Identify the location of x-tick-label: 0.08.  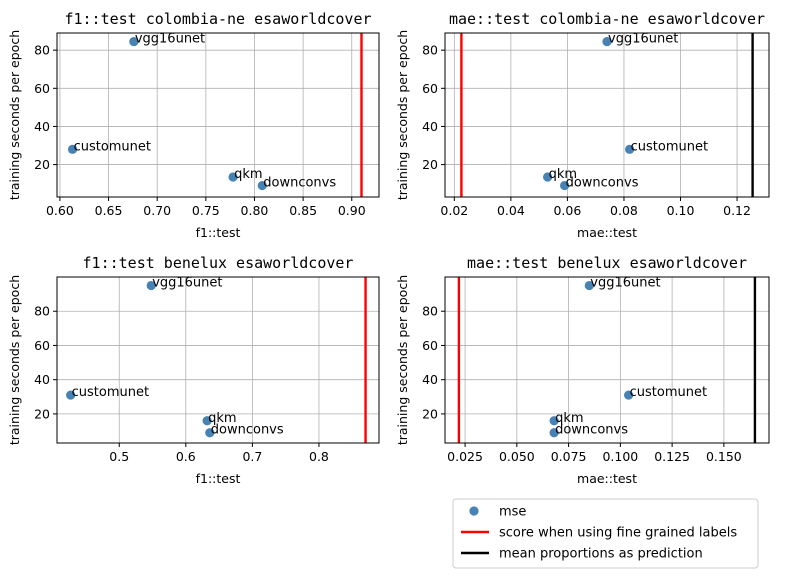
(624, 210).